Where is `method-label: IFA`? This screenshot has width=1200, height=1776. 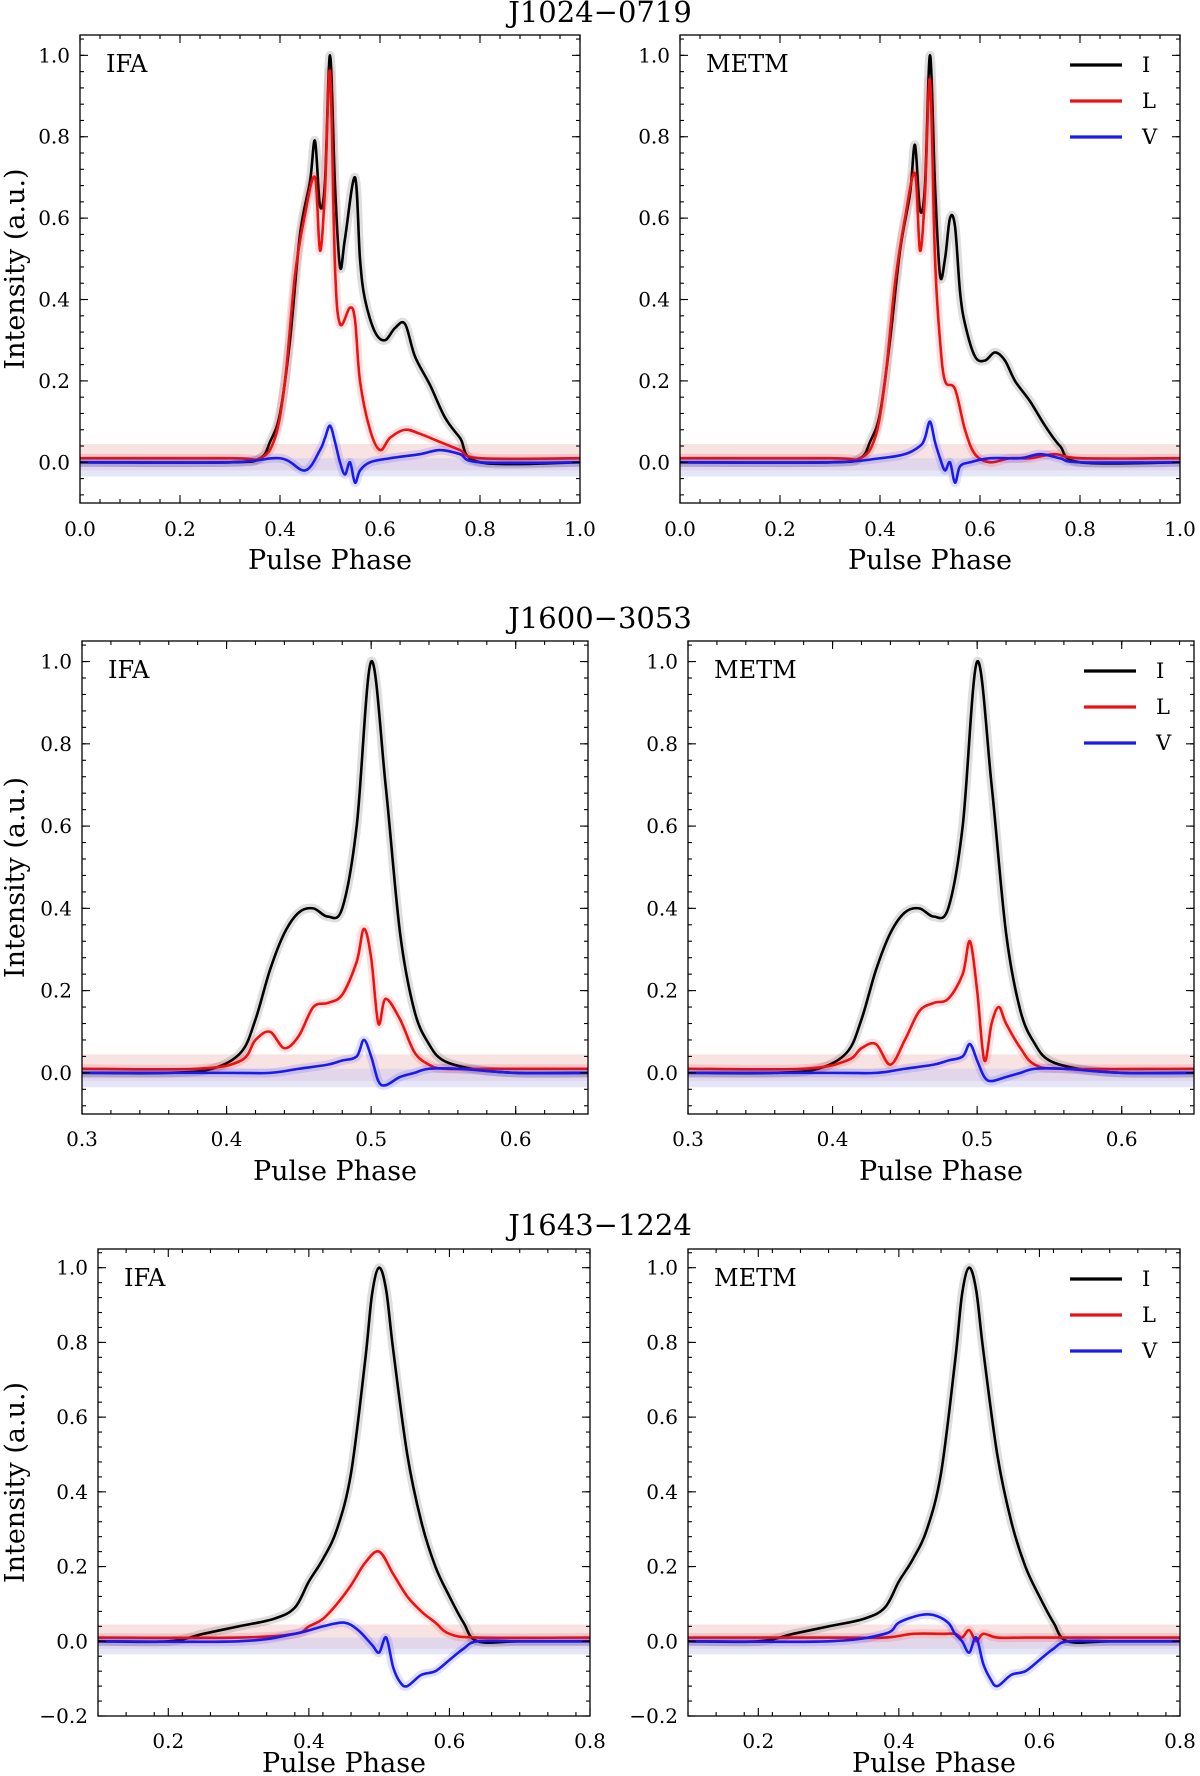
method-label: IFA is located at coordinates (127, 64).